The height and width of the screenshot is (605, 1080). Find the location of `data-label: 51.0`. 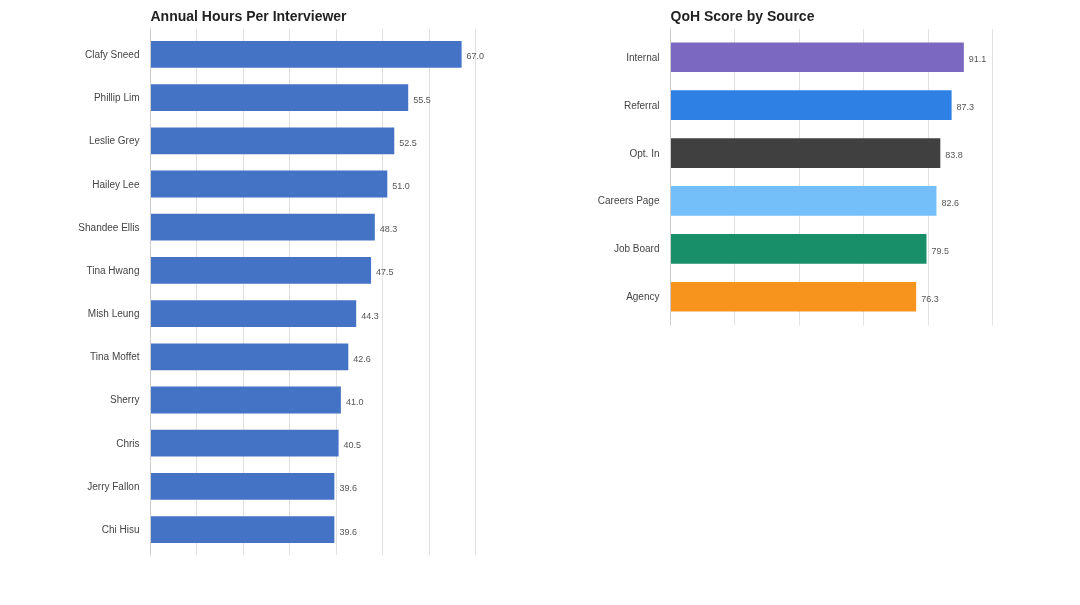

data-label: 51.0 is located at coordinates (401, 186).